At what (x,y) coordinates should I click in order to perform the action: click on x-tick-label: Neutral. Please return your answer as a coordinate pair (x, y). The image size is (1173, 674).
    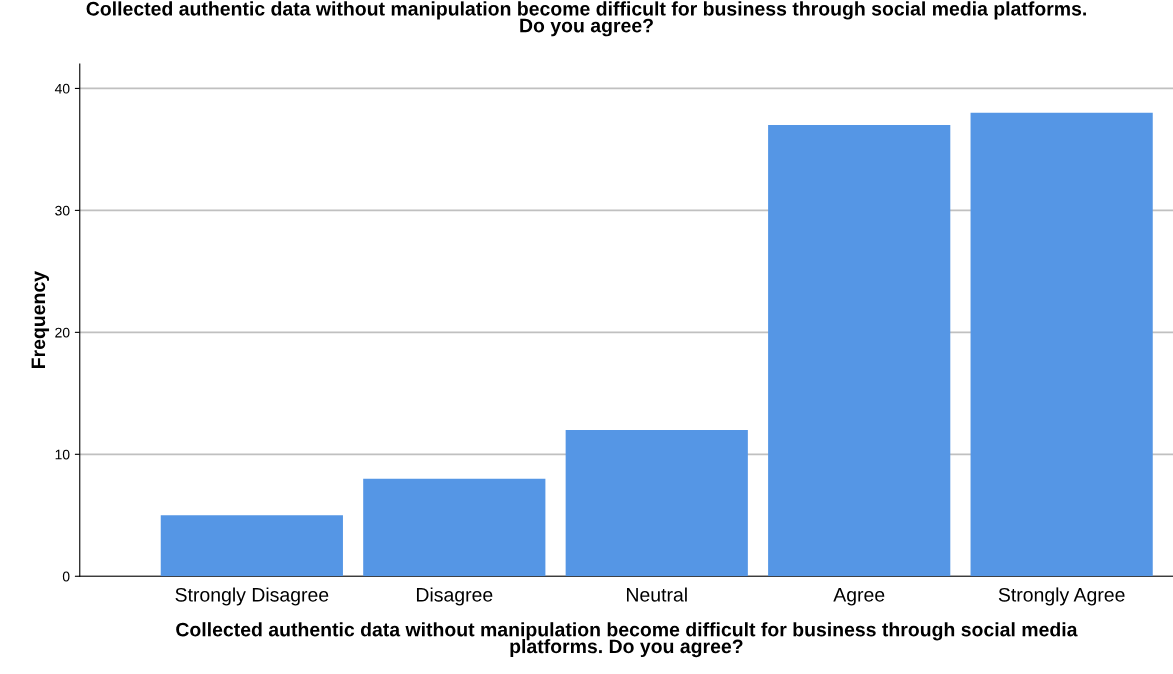
    Looking at the image, I should click on (657, 594).